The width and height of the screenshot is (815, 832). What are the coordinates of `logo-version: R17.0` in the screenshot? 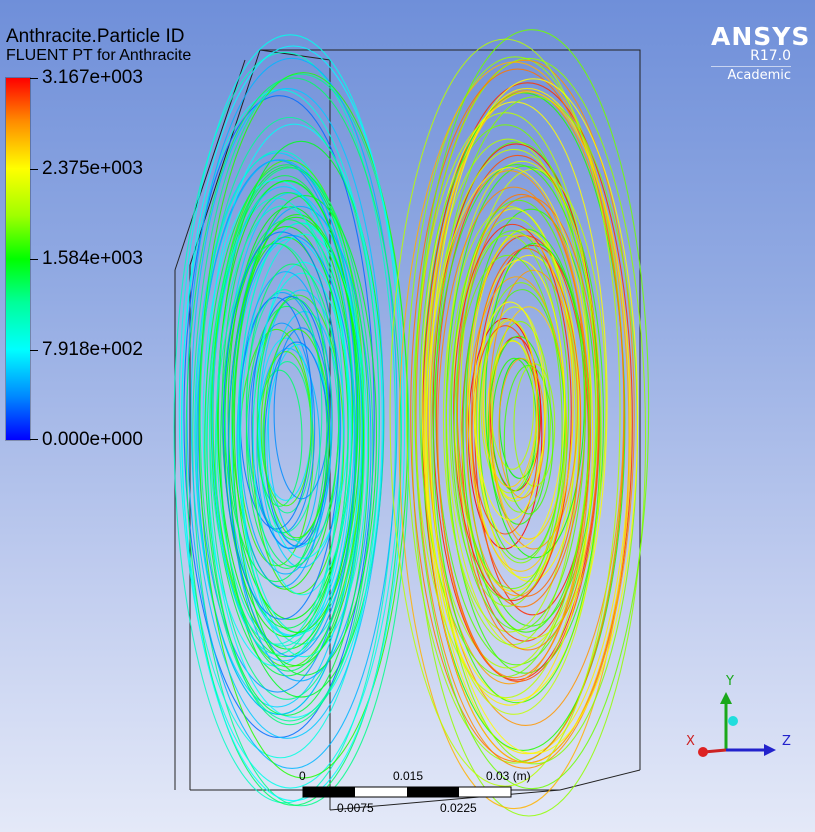 It's located at (770, 56).